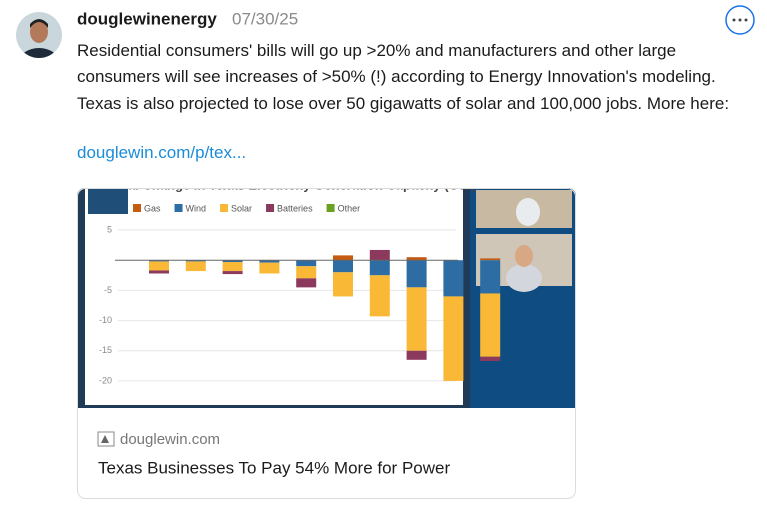 Image resolution: width=767 pixels, height=507 pixels. I want to click on legend-label: Wind, so click(196, 208).